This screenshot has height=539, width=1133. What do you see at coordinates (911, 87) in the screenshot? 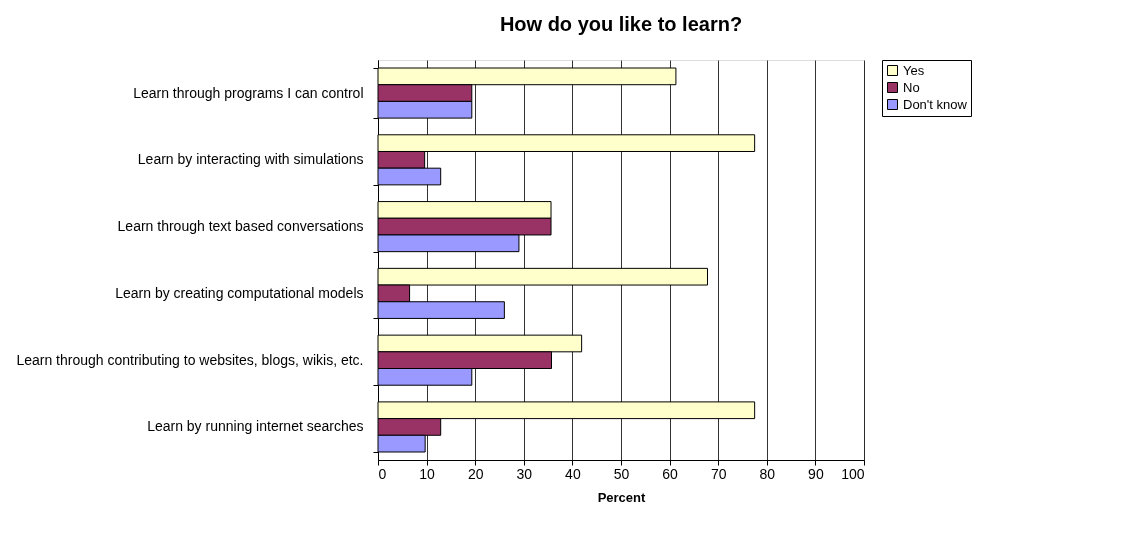
I see `legend-label: No` at bounding box center [911, 87].